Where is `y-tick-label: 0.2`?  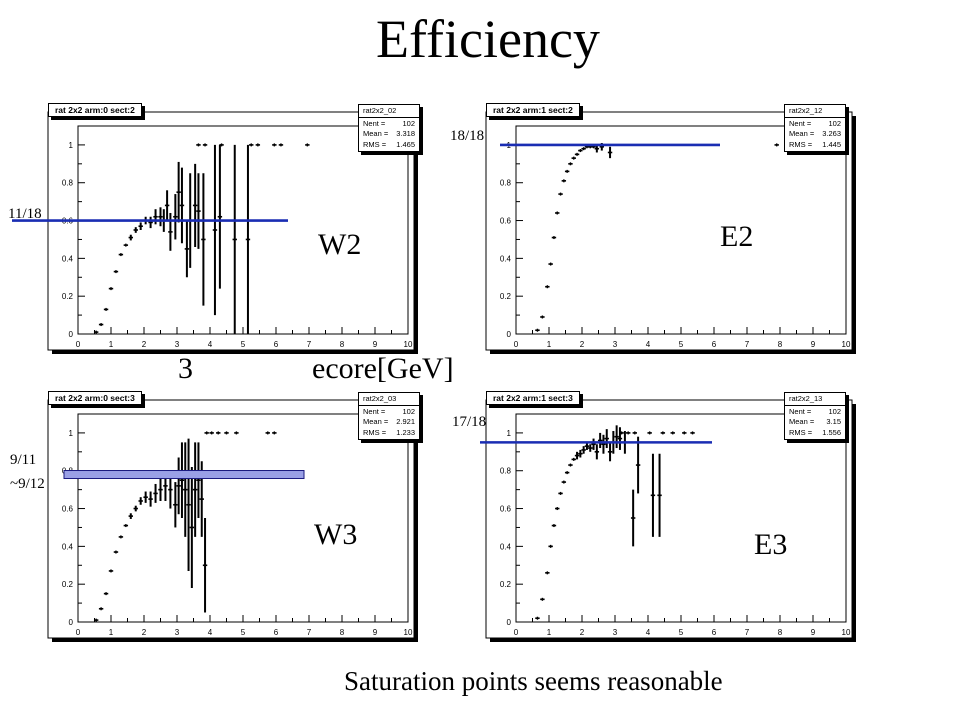 y-tick-label: 0.2 is located at coordinates (506, 296).